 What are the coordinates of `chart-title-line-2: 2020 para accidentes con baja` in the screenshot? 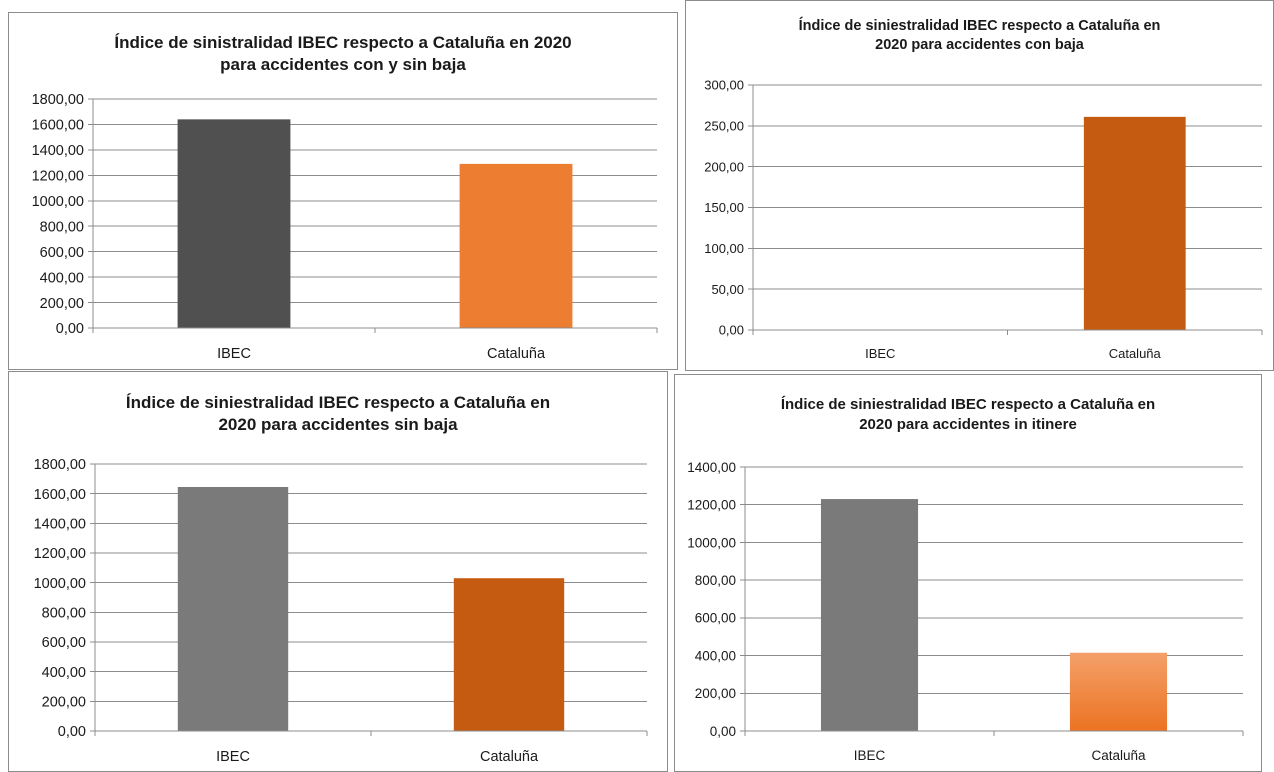 It's located at (979, 45).